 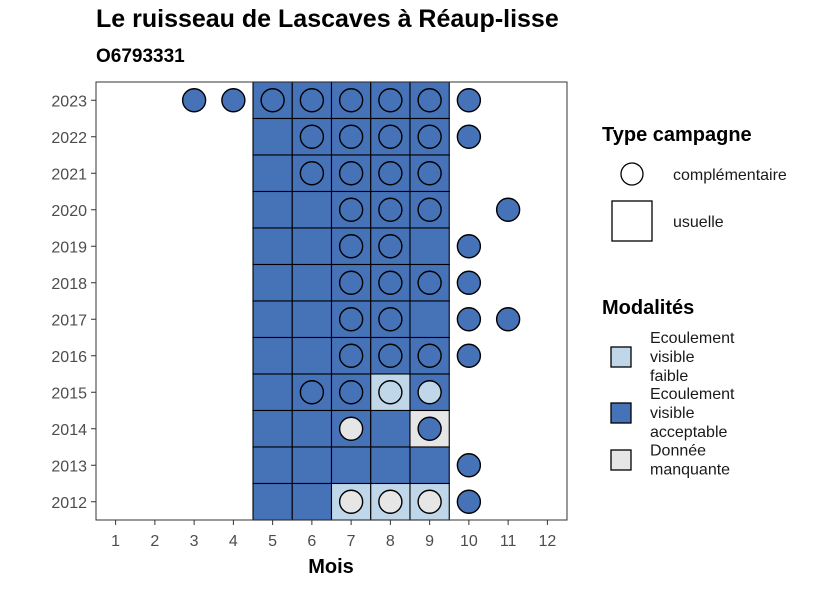 What do you see at coordinates (672, 357) in the screenshot?
I see `legend-modalite-label-ecoulement-visible-faible-1: visible` at bounding box center [672, 357].